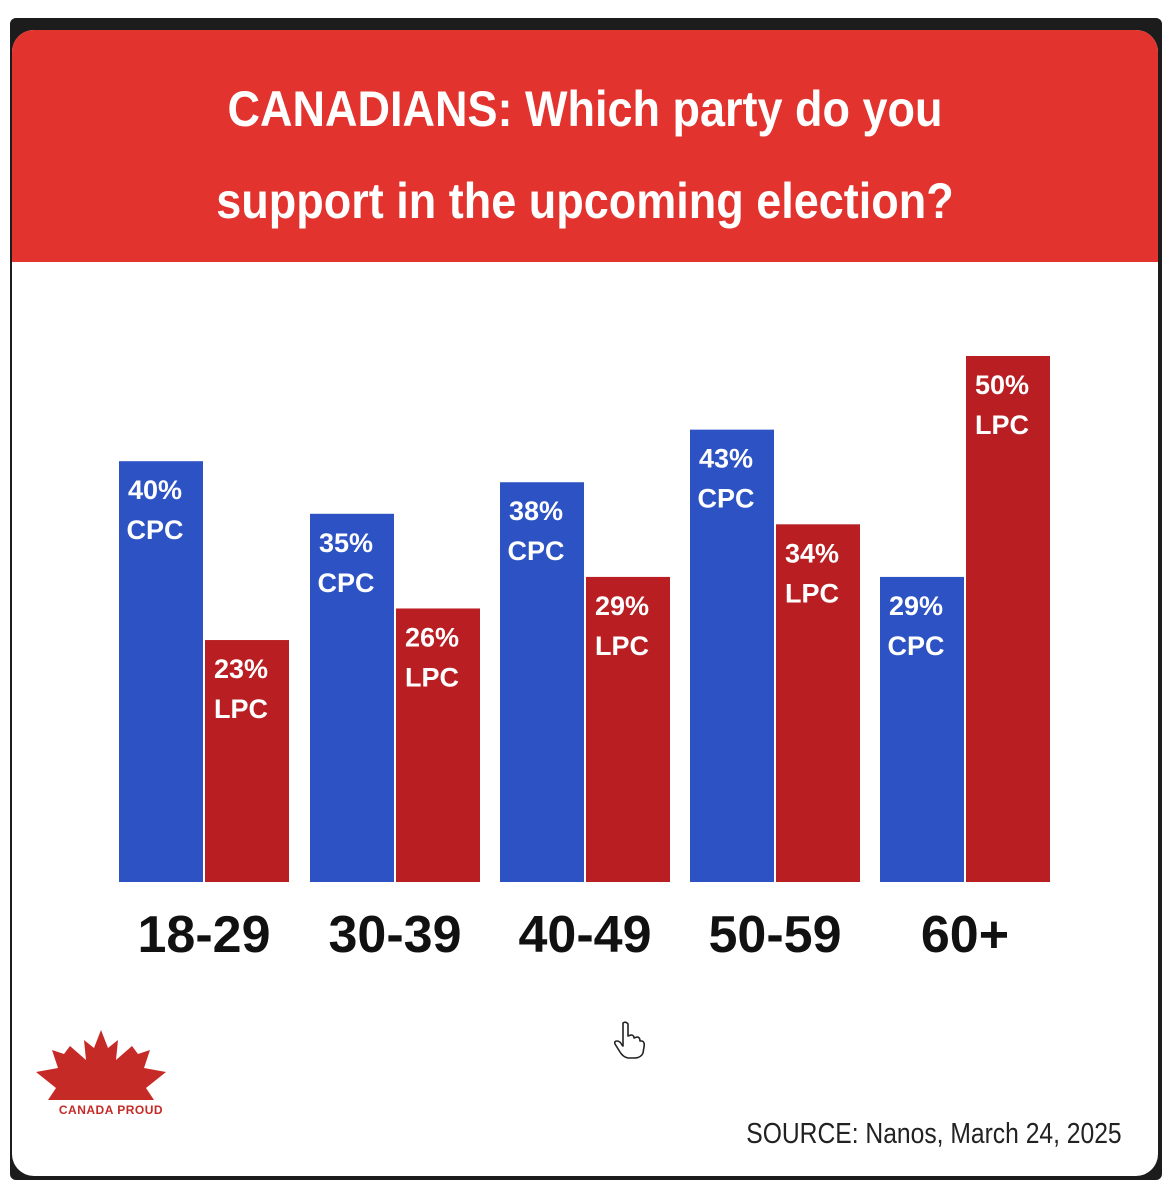  Describe the element at coordinates (432, 637) in the screenshot. I see `value-label-lpc-30-39: 26%` at that location.